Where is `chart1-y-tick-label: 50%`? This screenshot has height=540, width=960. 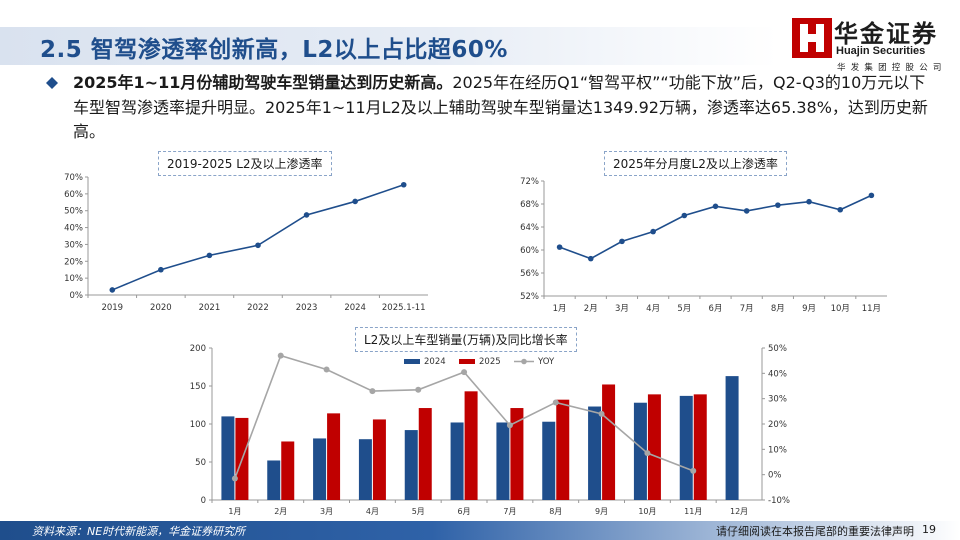
chart1-y-tick-label: 50% is located at coordinates (73, 212).